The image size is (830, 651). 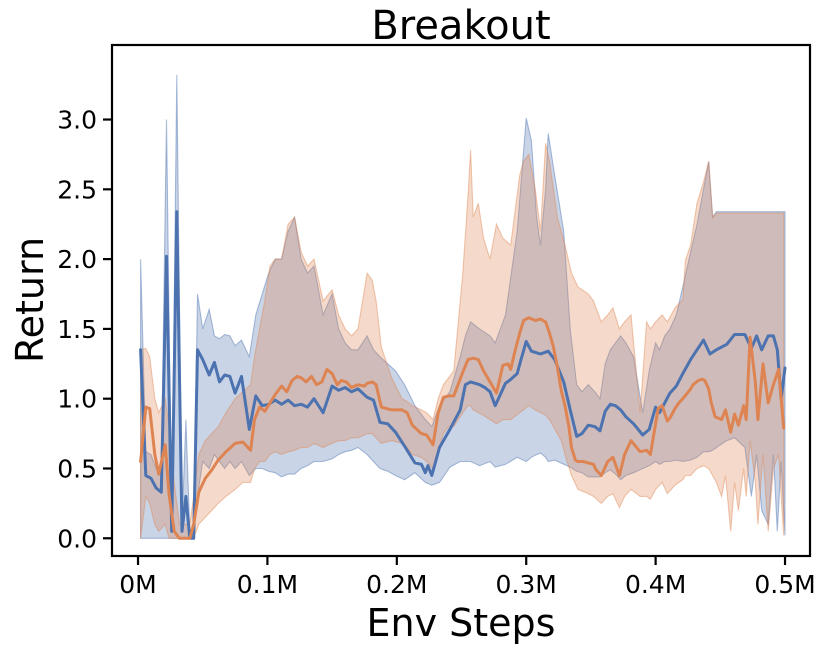 I want to click on x-tick-label: 0.5M, so click(x=784, y=584).